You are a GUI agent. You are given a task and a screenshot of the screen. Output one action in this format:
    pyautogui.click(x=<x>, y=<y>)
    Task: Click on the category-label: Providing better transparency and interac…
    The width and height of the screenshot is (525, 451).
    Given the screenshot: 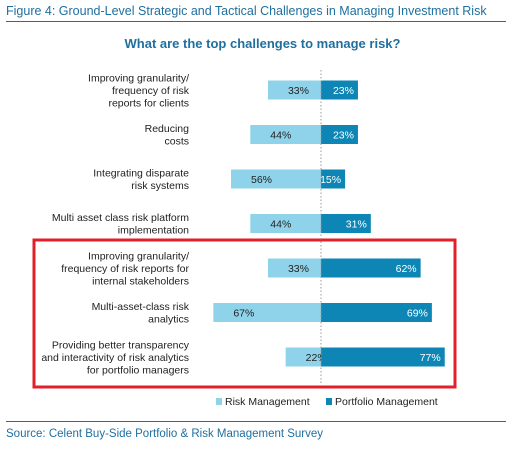 What is the action you would take?
    pyautogui.click(x=115, y=357)
    